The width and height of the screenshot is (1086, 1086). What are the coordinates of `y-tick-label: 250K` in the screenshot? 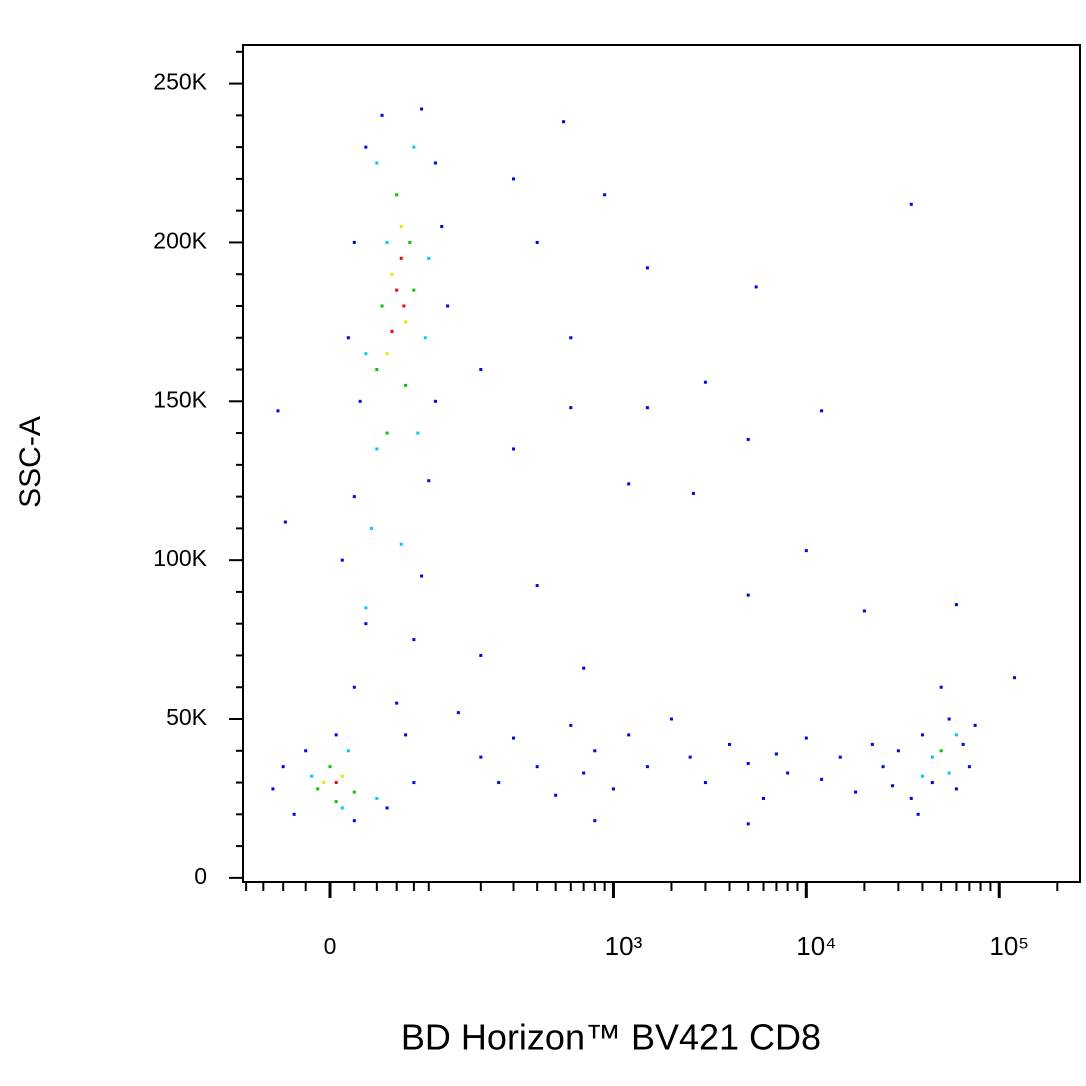 It's located at (180, 82).